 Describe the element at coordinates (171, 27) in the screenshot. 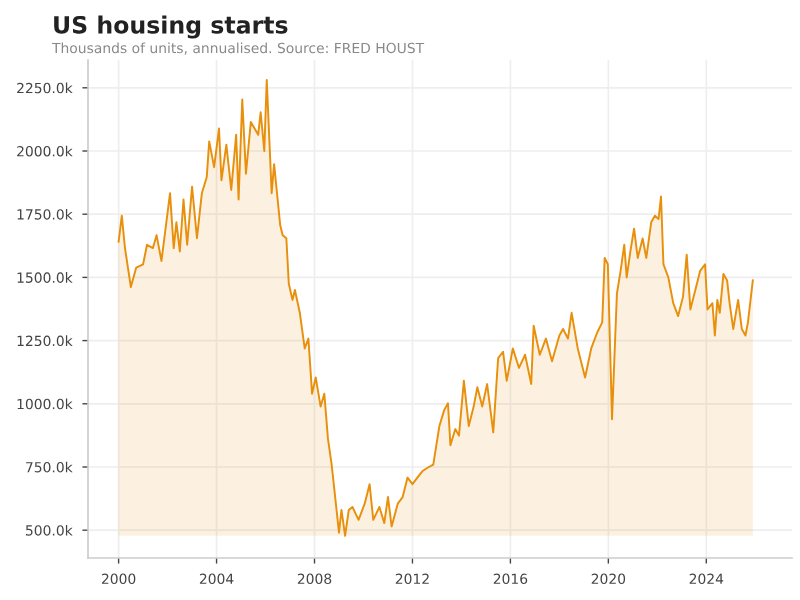

I see `chart-title: US housing starts` at that location.